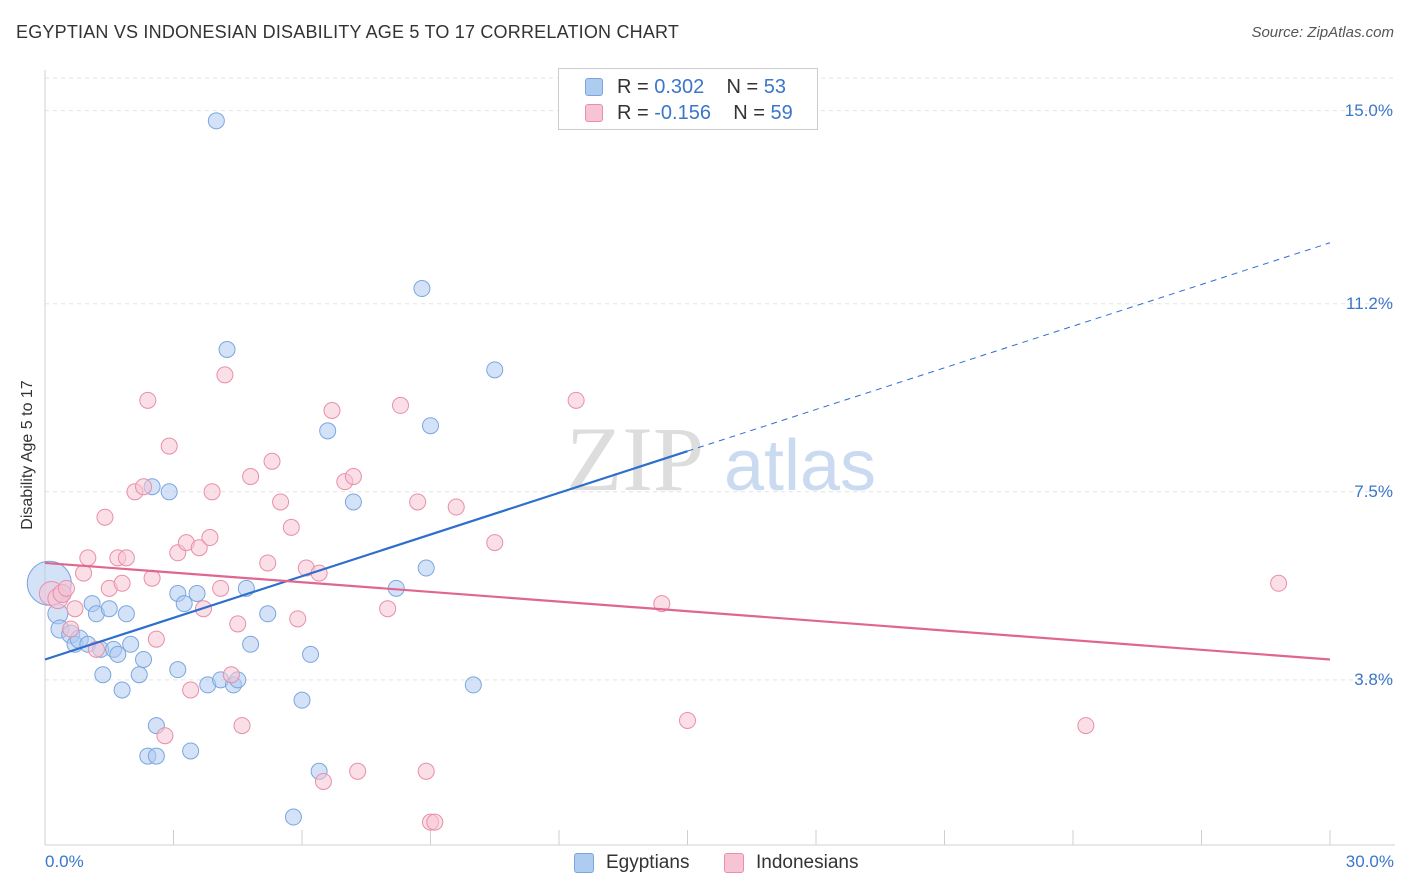 The height and width of the screenshot is (892, 1406). Describe the element at coordinates (800, 466) in the screenshot. I see `watermark-atlas: atlas` at that location.